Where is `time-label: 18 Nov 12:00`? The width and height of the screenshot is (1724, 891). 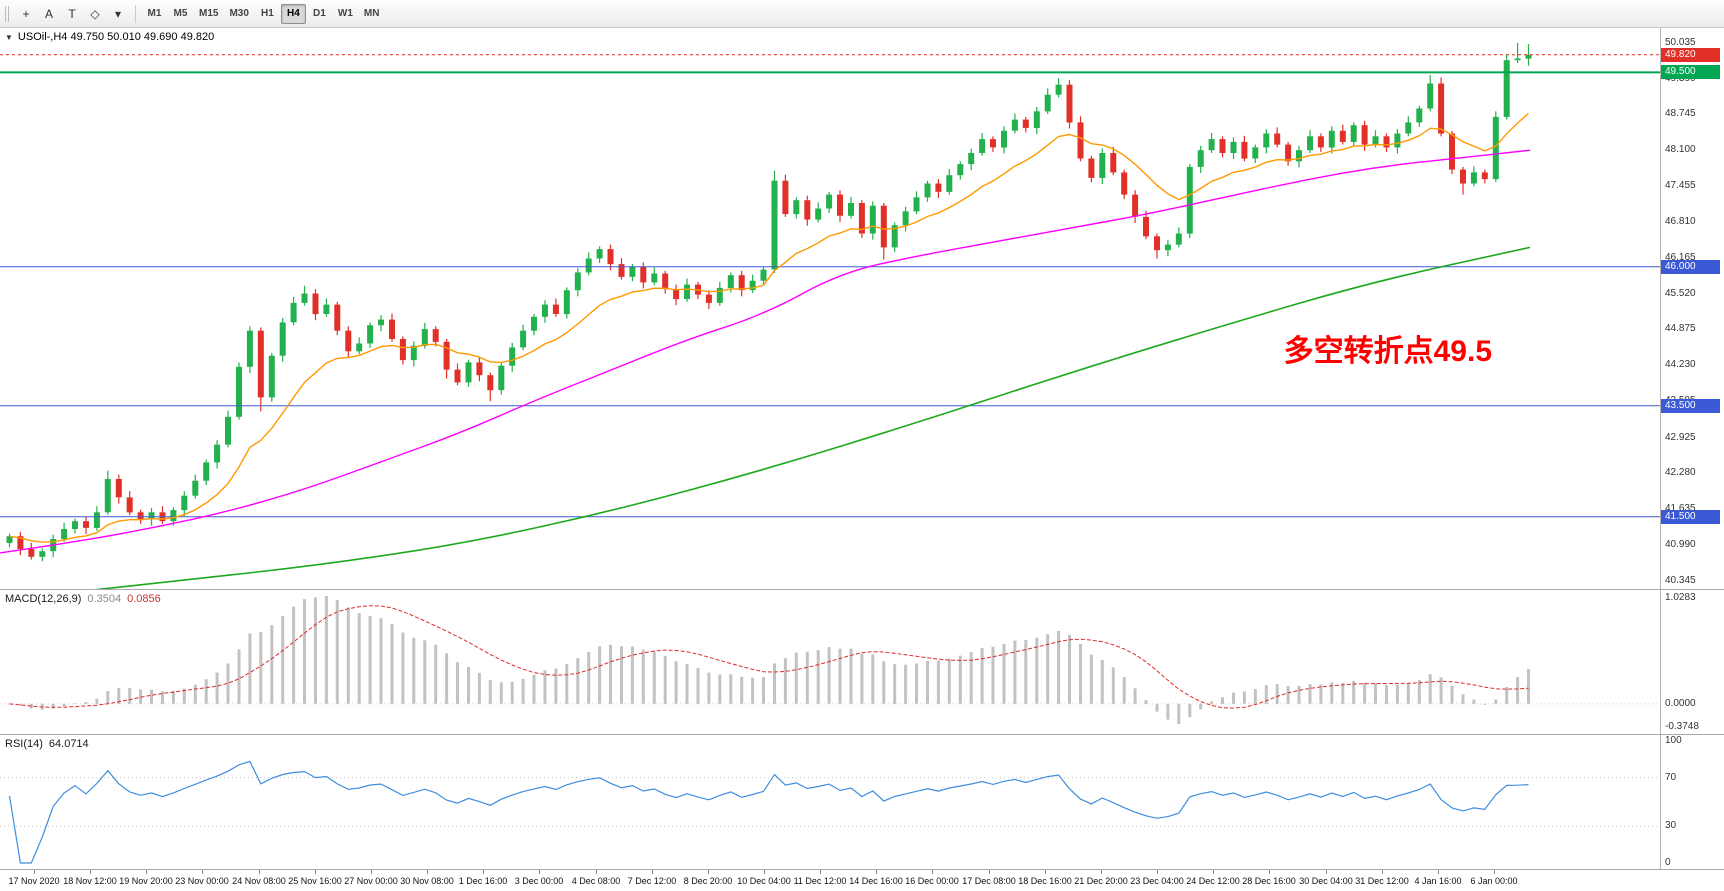 time-label: 18 Nov 12:00 is located at coordinates (90, 881).